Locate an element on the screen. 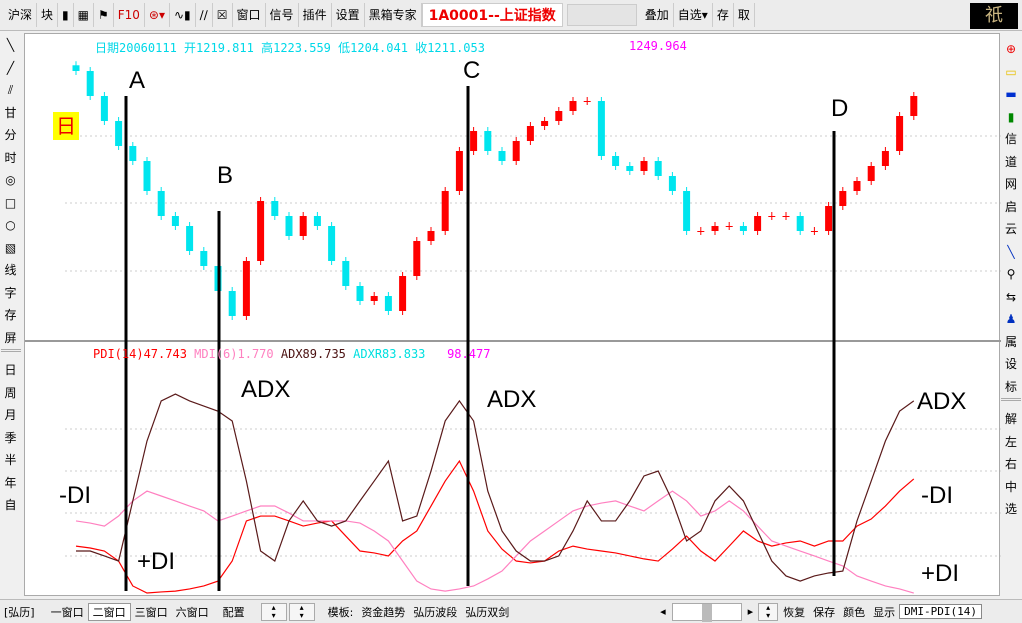 This screenshot has width=1022, height=623. tool-button: 时 is located at coordinates (10, 157).